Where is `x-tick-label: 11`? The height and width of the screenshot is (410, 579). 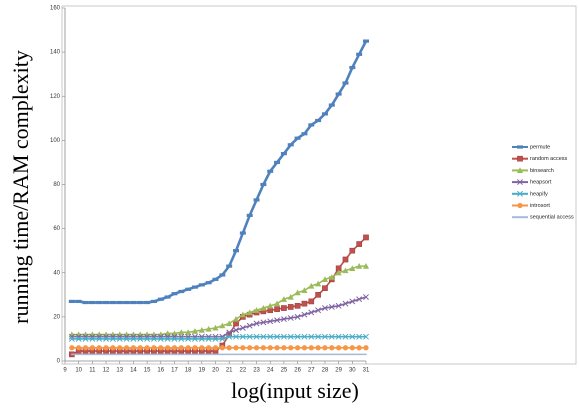
x-tick-label: 11 is located at coordinates (92, 371).